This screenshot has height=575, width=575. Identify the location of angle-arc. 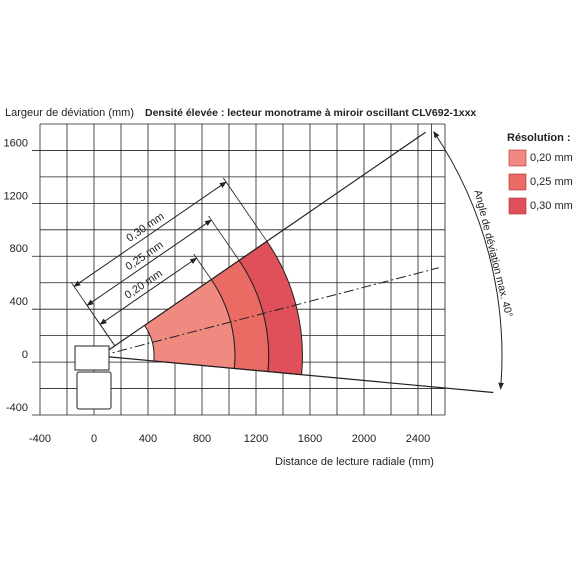
(468, 260).